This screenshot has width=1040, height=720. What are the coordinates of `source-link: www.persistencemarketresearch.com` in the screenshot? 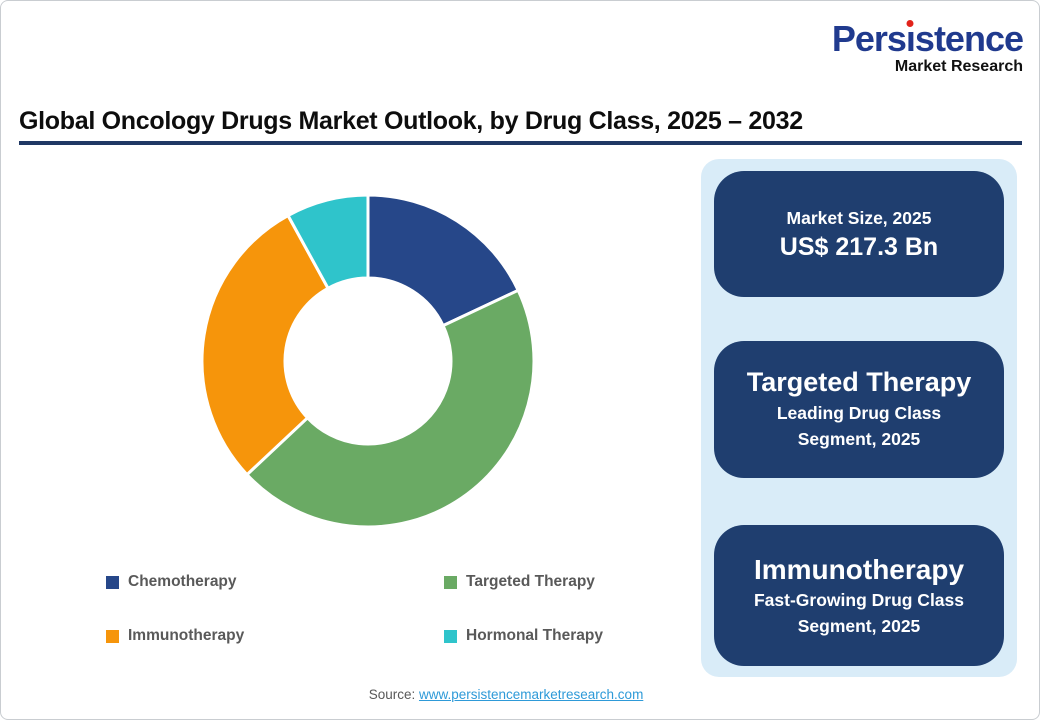 It's located at (531, 694).